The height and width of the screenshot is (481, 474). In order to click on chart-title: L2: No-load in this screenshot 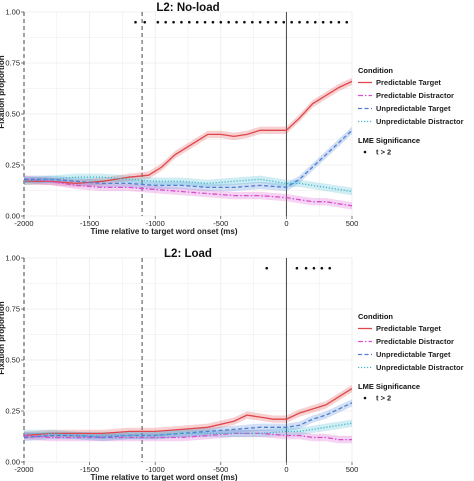, I will do `click(187, 8)`.